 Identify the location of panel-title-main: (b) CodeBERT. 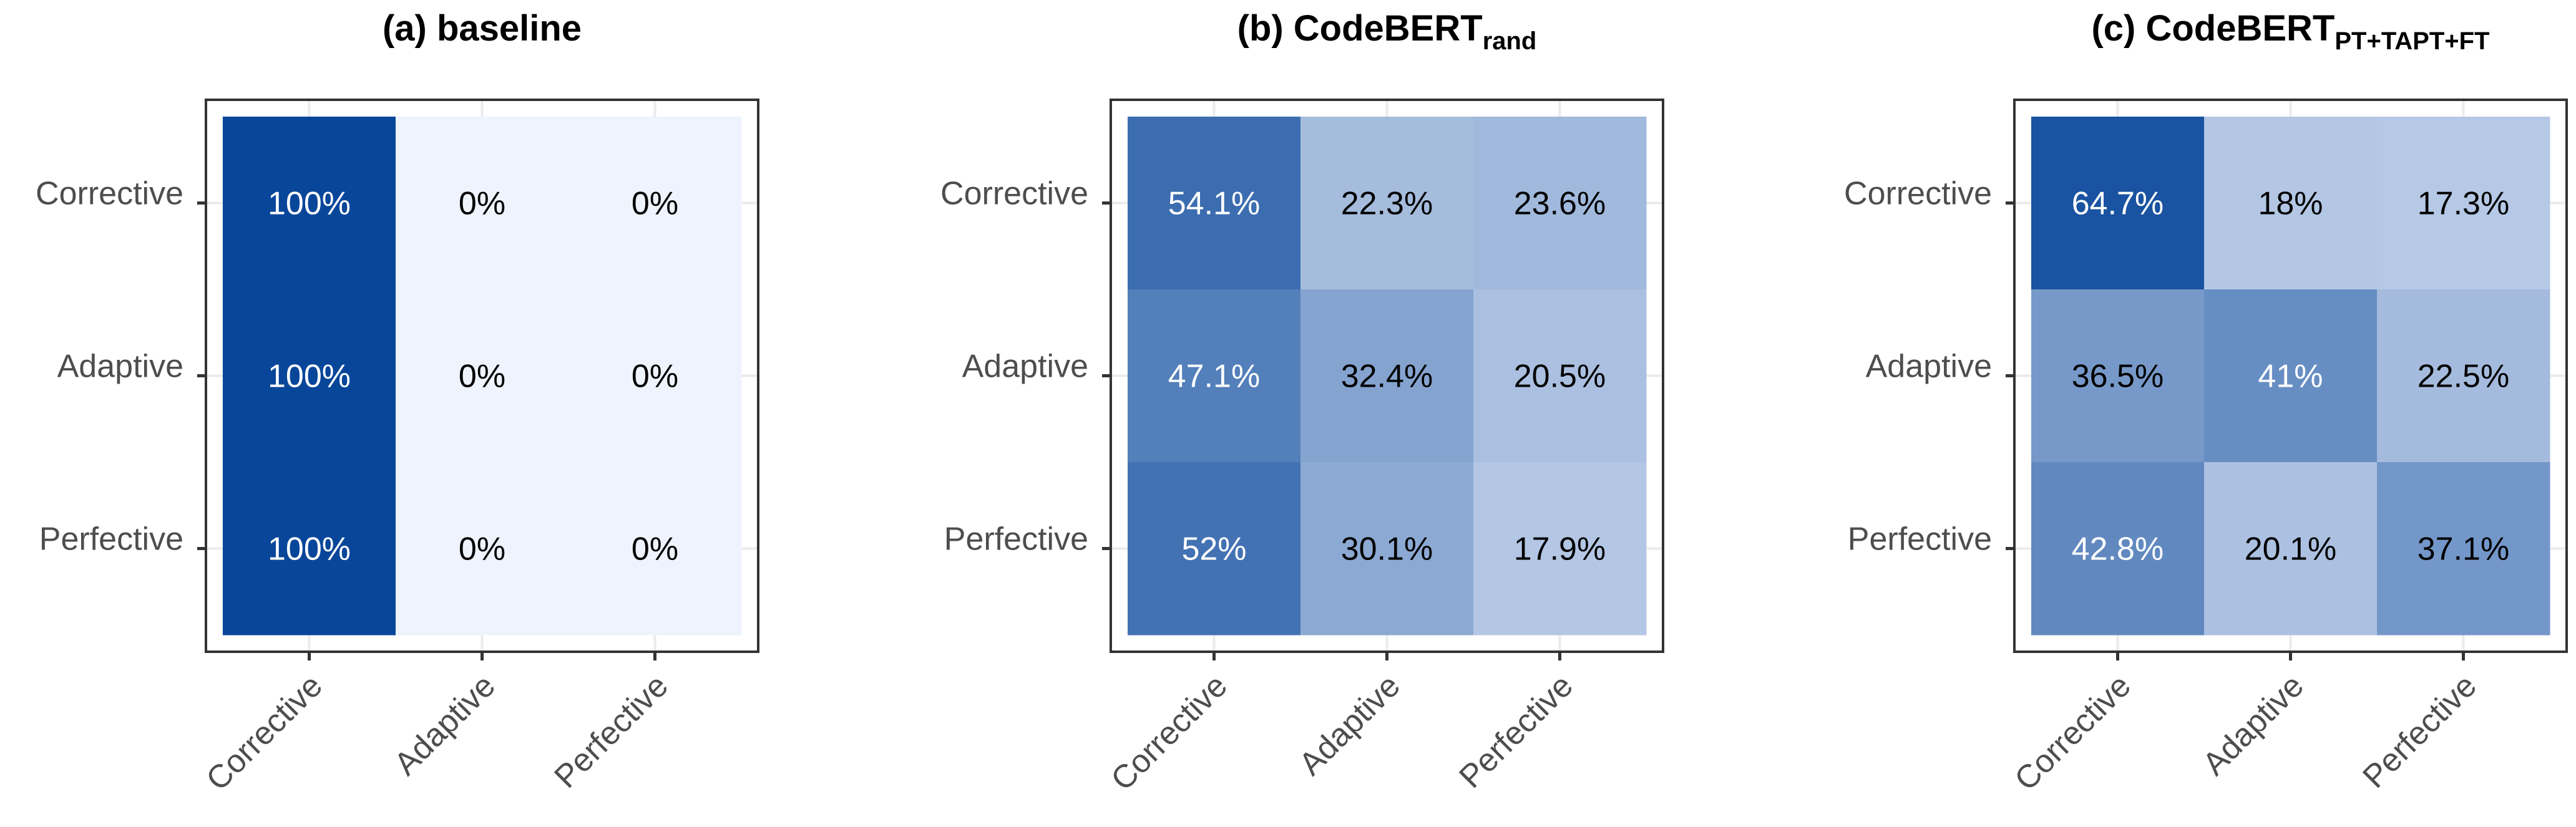
(1360, 28).